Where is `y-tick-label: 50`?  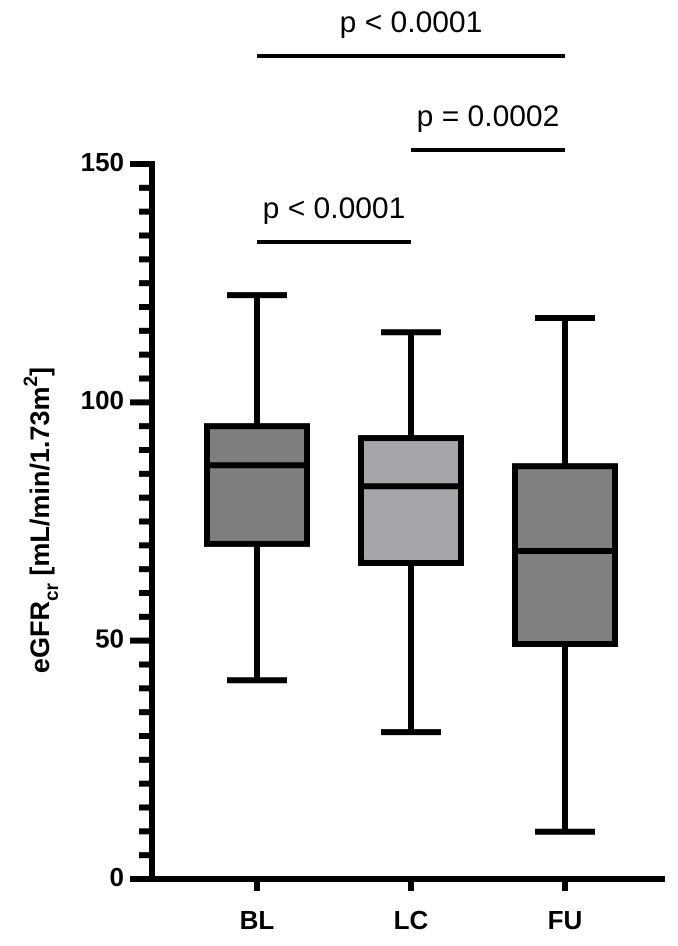 y-tick-label: 50 is located at coordinates (109, 639).